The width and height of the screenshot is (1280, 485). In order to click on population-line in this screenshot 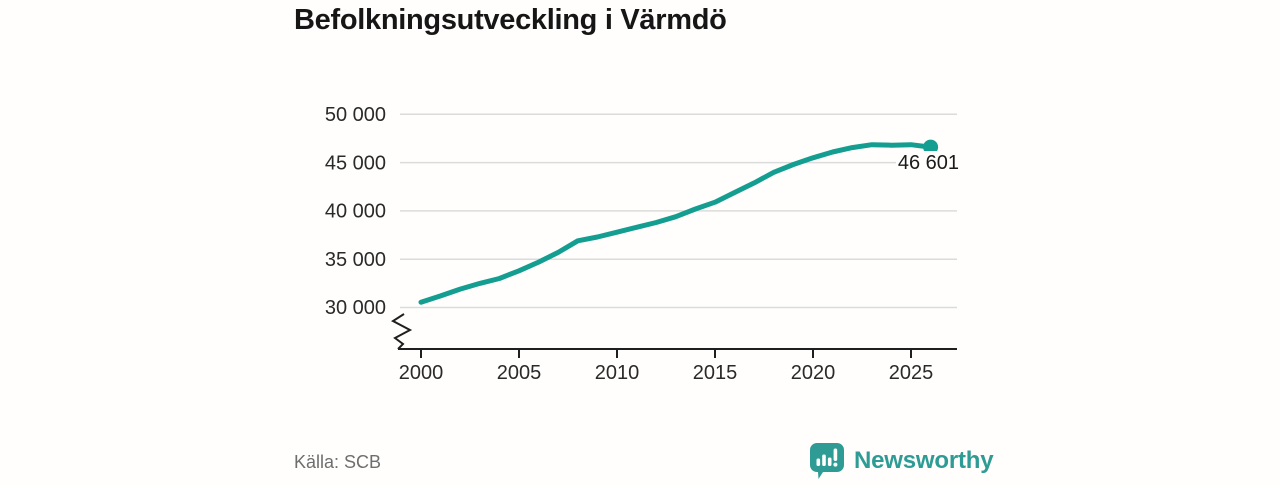, I will do `click(676, 223)`.